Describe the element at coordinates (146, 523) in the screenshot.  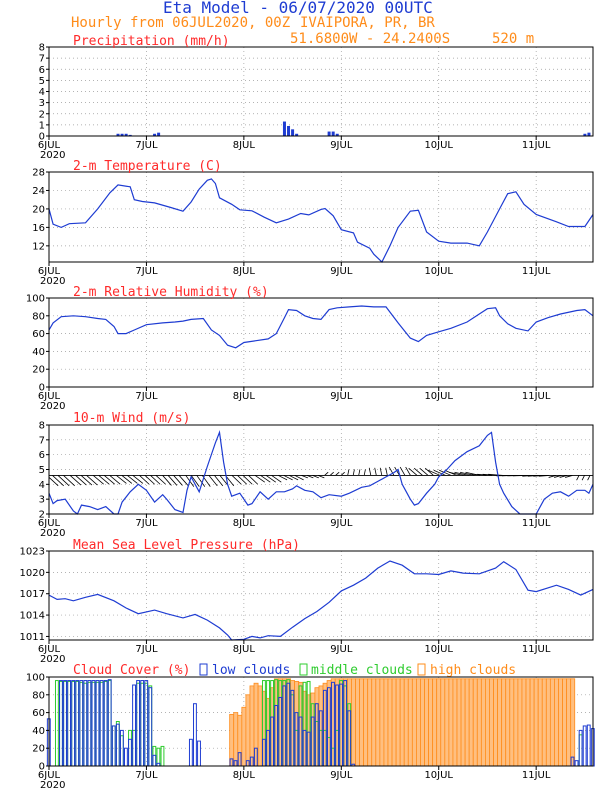
I see `wind-xtick-label: 7JUL` at that location.